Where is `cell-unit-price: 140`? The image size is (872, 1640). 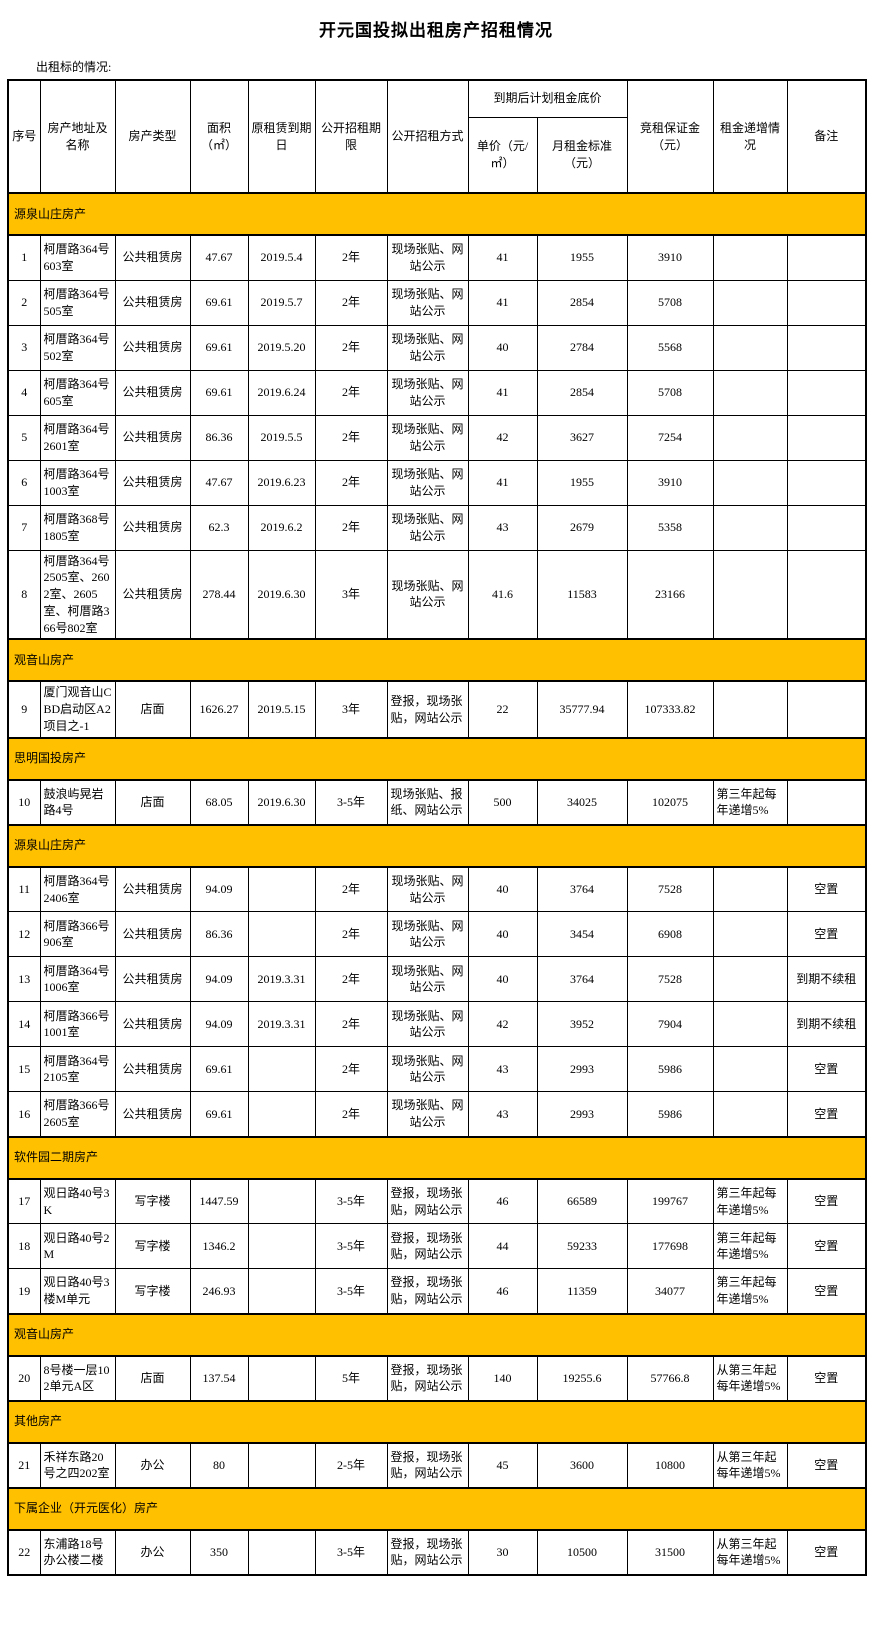 cell-unit-price: 140 is located at coordinates (502, 1378).